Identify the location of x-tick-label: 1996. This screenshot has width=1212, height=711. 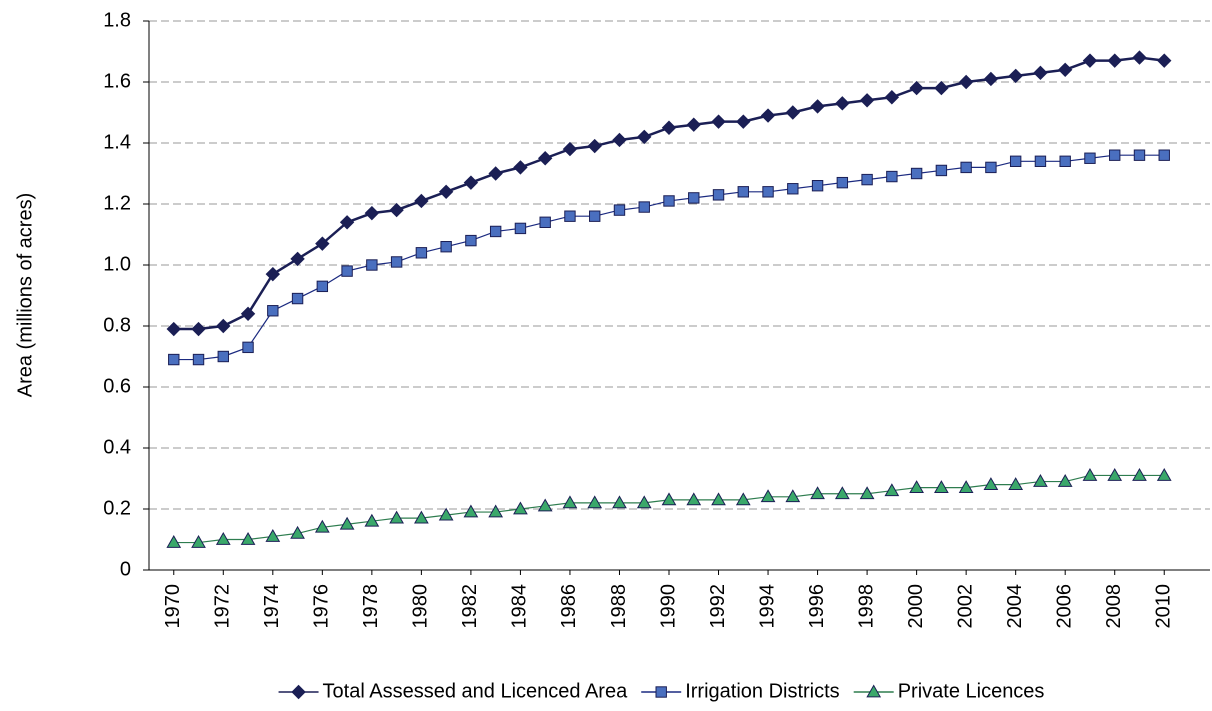
(817, 606).